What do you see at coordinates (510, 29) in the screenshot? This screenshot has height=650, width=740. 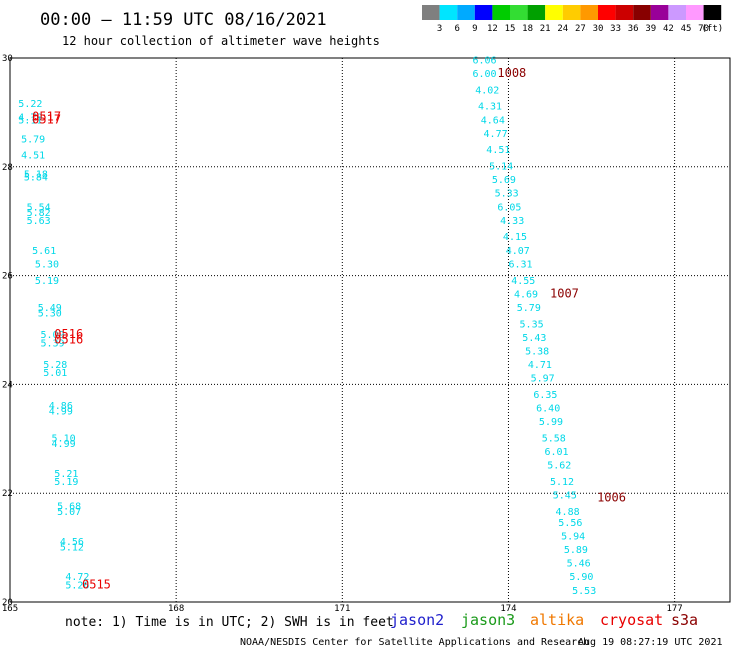 I see `scale-label: 15` at bounding box center [510, 29].